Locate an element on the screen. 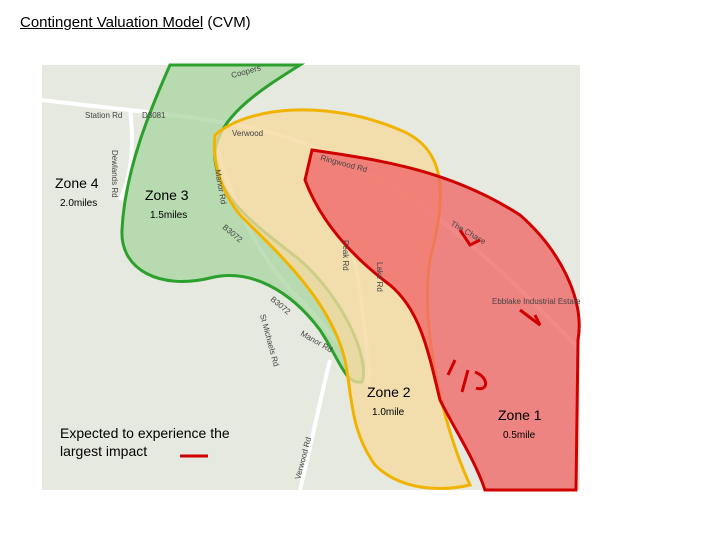  zone-label: Zone 2 is located at coordinates (389, 392).